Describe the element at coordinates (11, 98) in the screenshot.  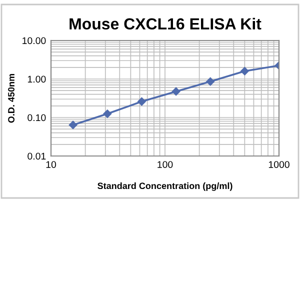
I see `y-axis-title: O.D. 450nm` at that location.